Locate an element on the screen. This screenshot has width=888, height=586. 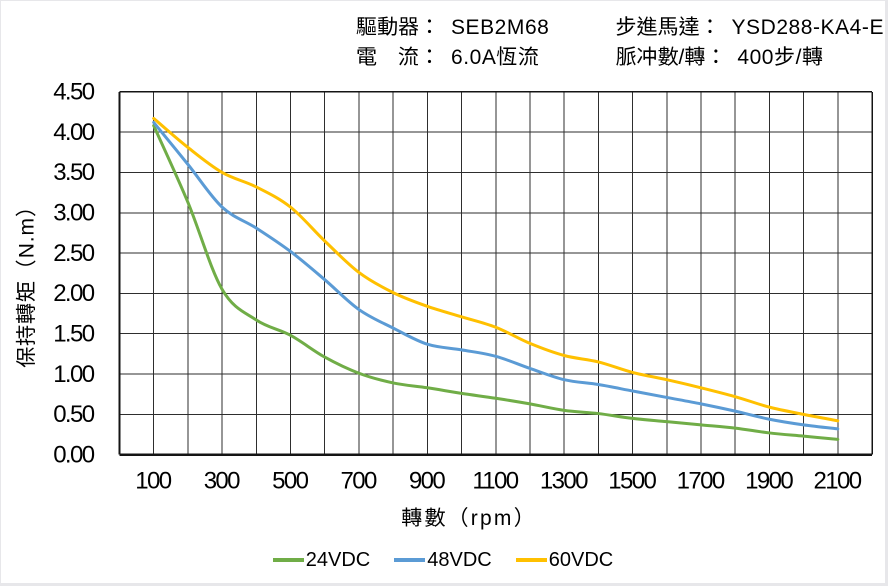
header-motor-label: 步進馬達： is located at coordinates (668, 27).